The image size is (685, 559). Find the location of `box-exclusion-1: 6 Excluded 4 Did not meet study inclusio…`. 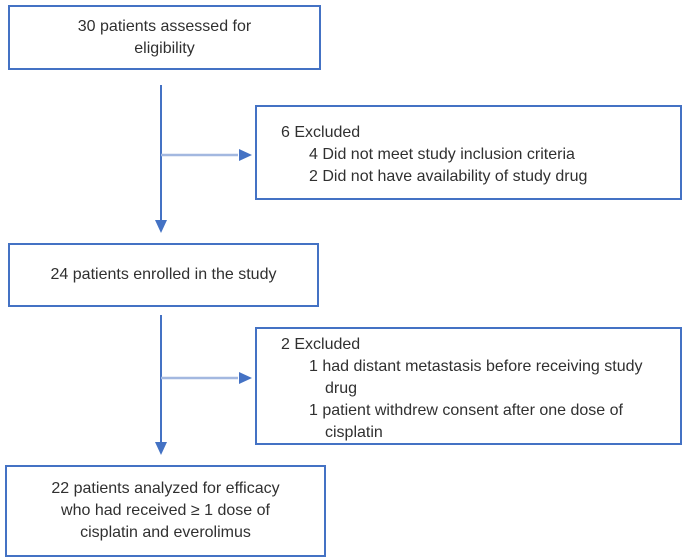

box-exclusion-1: 6 Excluded 4 Did not meet study inclusio… is located at coordinates (468, 152).